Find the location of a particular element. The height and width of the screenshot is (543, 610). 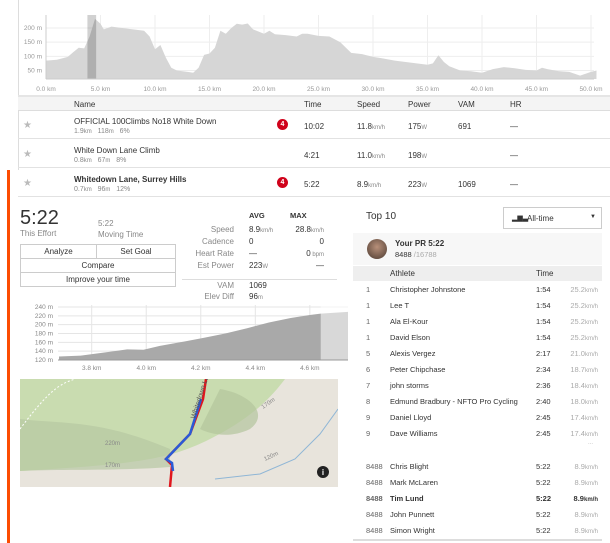

rank: 9 is located at coordinates (368, 433).